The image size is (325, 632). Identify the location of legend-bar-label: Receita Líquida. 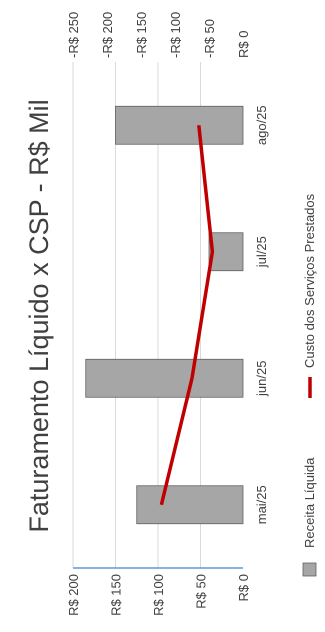
(309, 502).